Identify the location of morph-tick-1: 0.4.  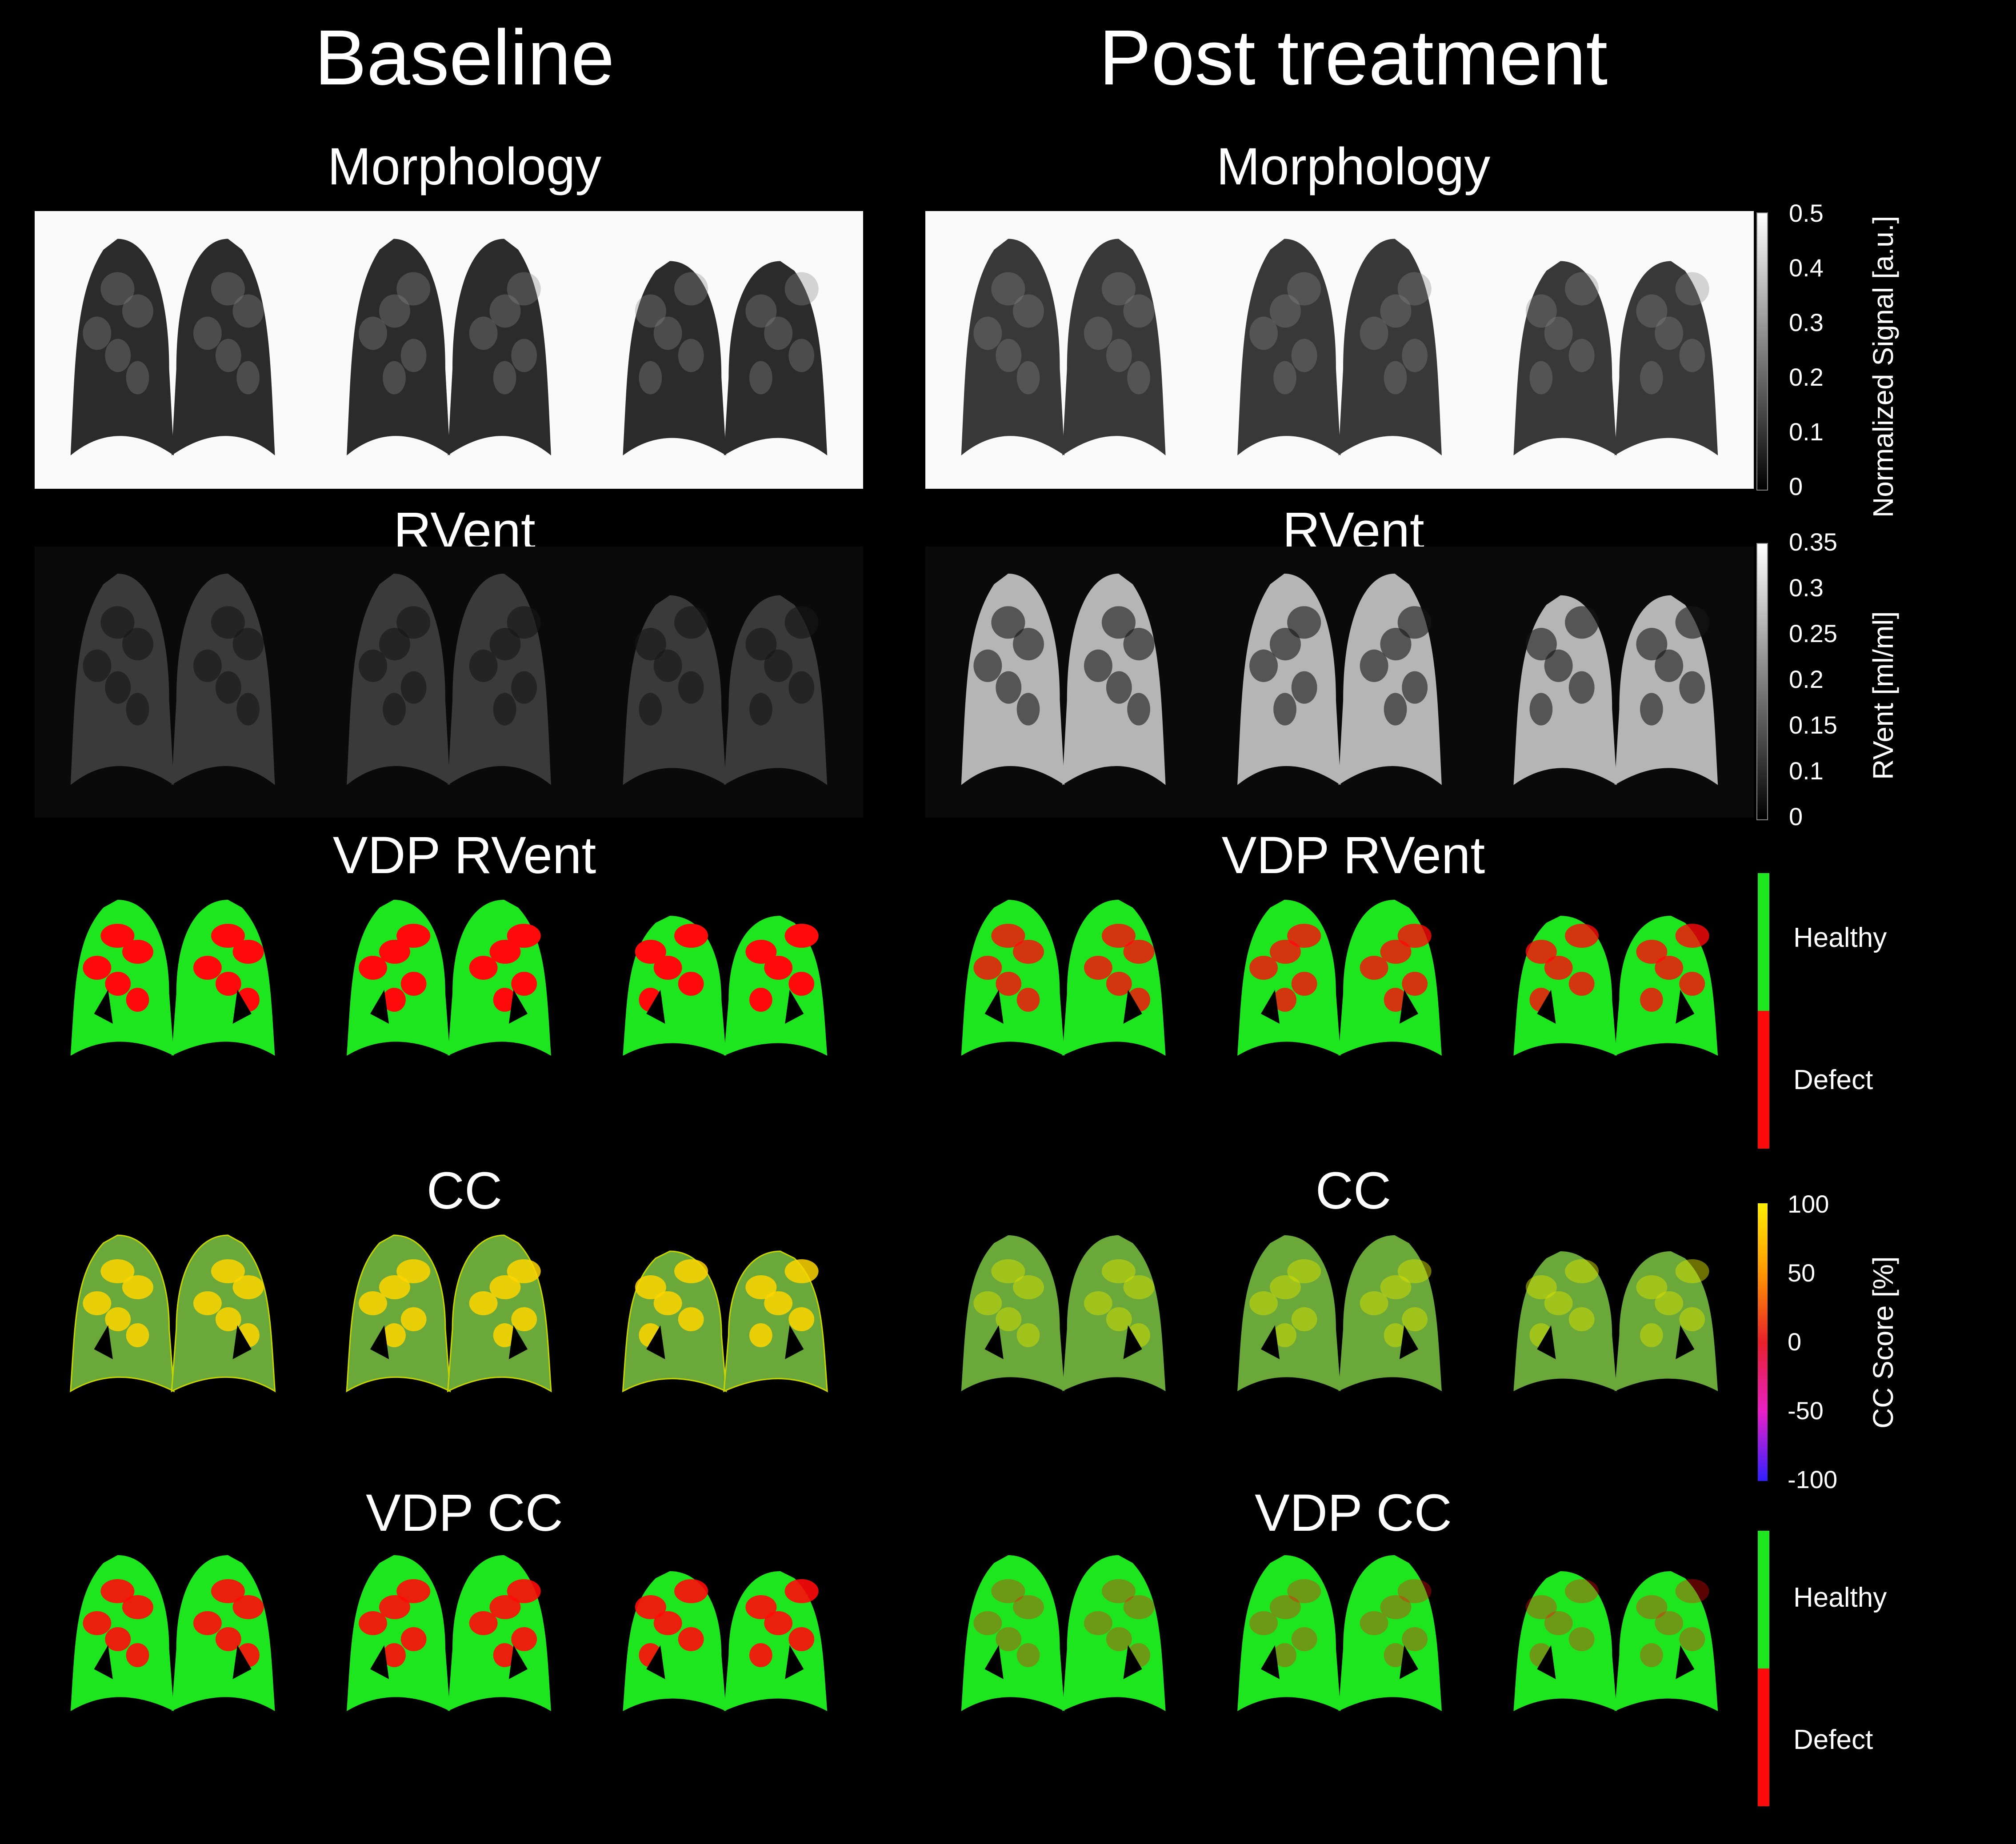
(1806, 268).